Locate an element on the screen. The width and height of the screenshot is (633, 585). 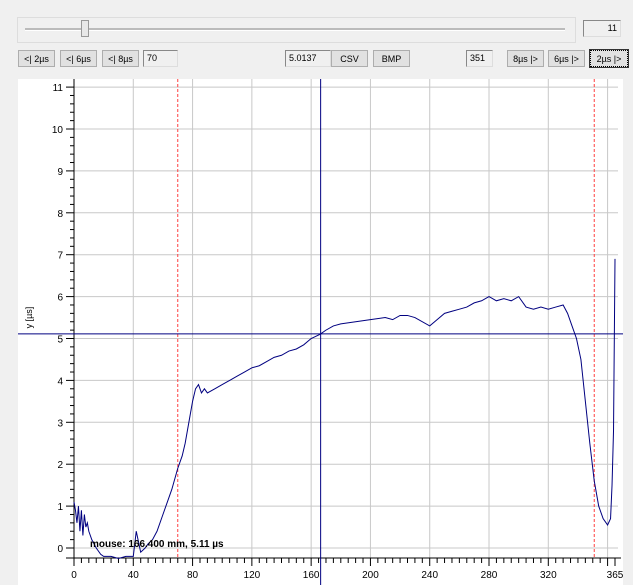
slider-thumb is located at coordinates (85, 28).